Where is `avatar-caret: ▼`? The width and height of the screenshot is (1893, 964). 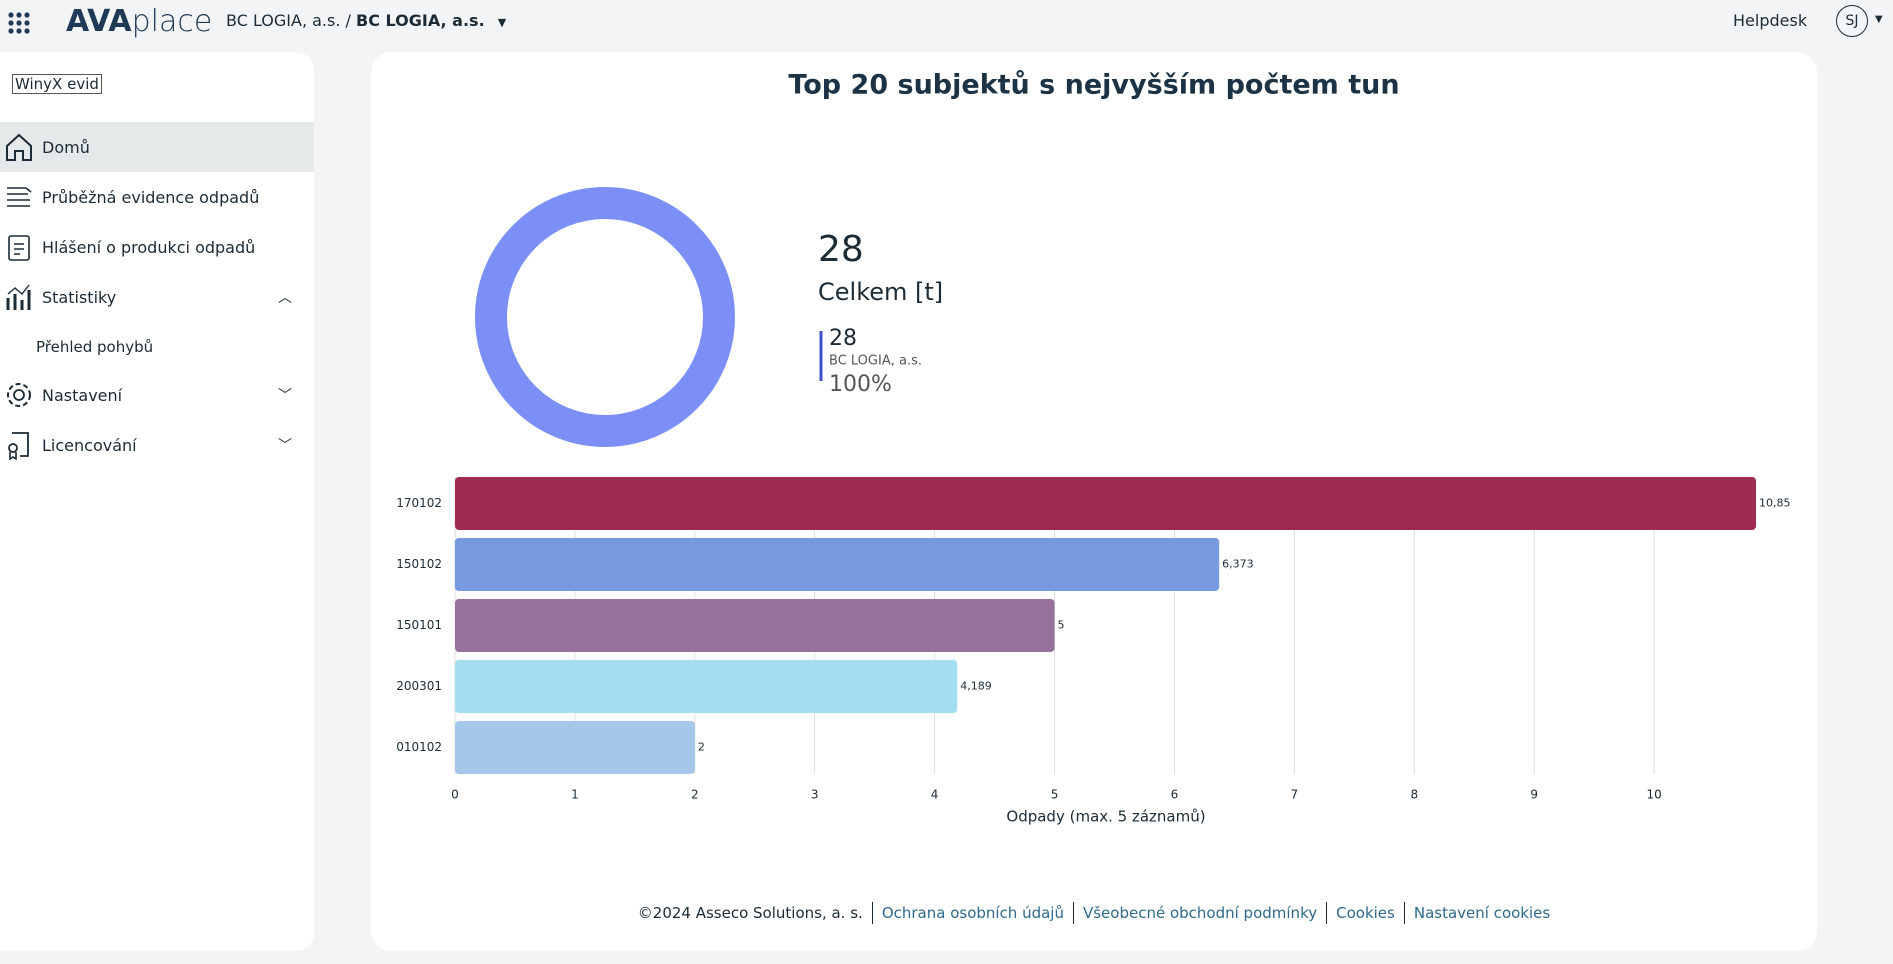 avatar-caret: ▼ is located at coordinates (1879, 19).